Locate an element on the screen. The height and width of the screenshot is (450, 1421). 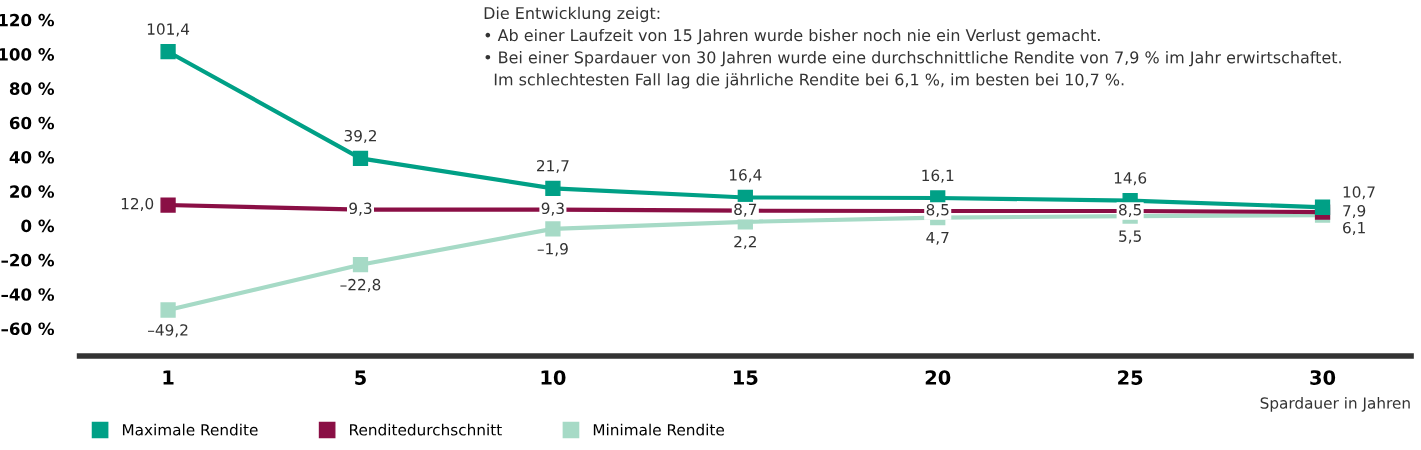
data-label: 4,7 is located at coordinates (937, 238).